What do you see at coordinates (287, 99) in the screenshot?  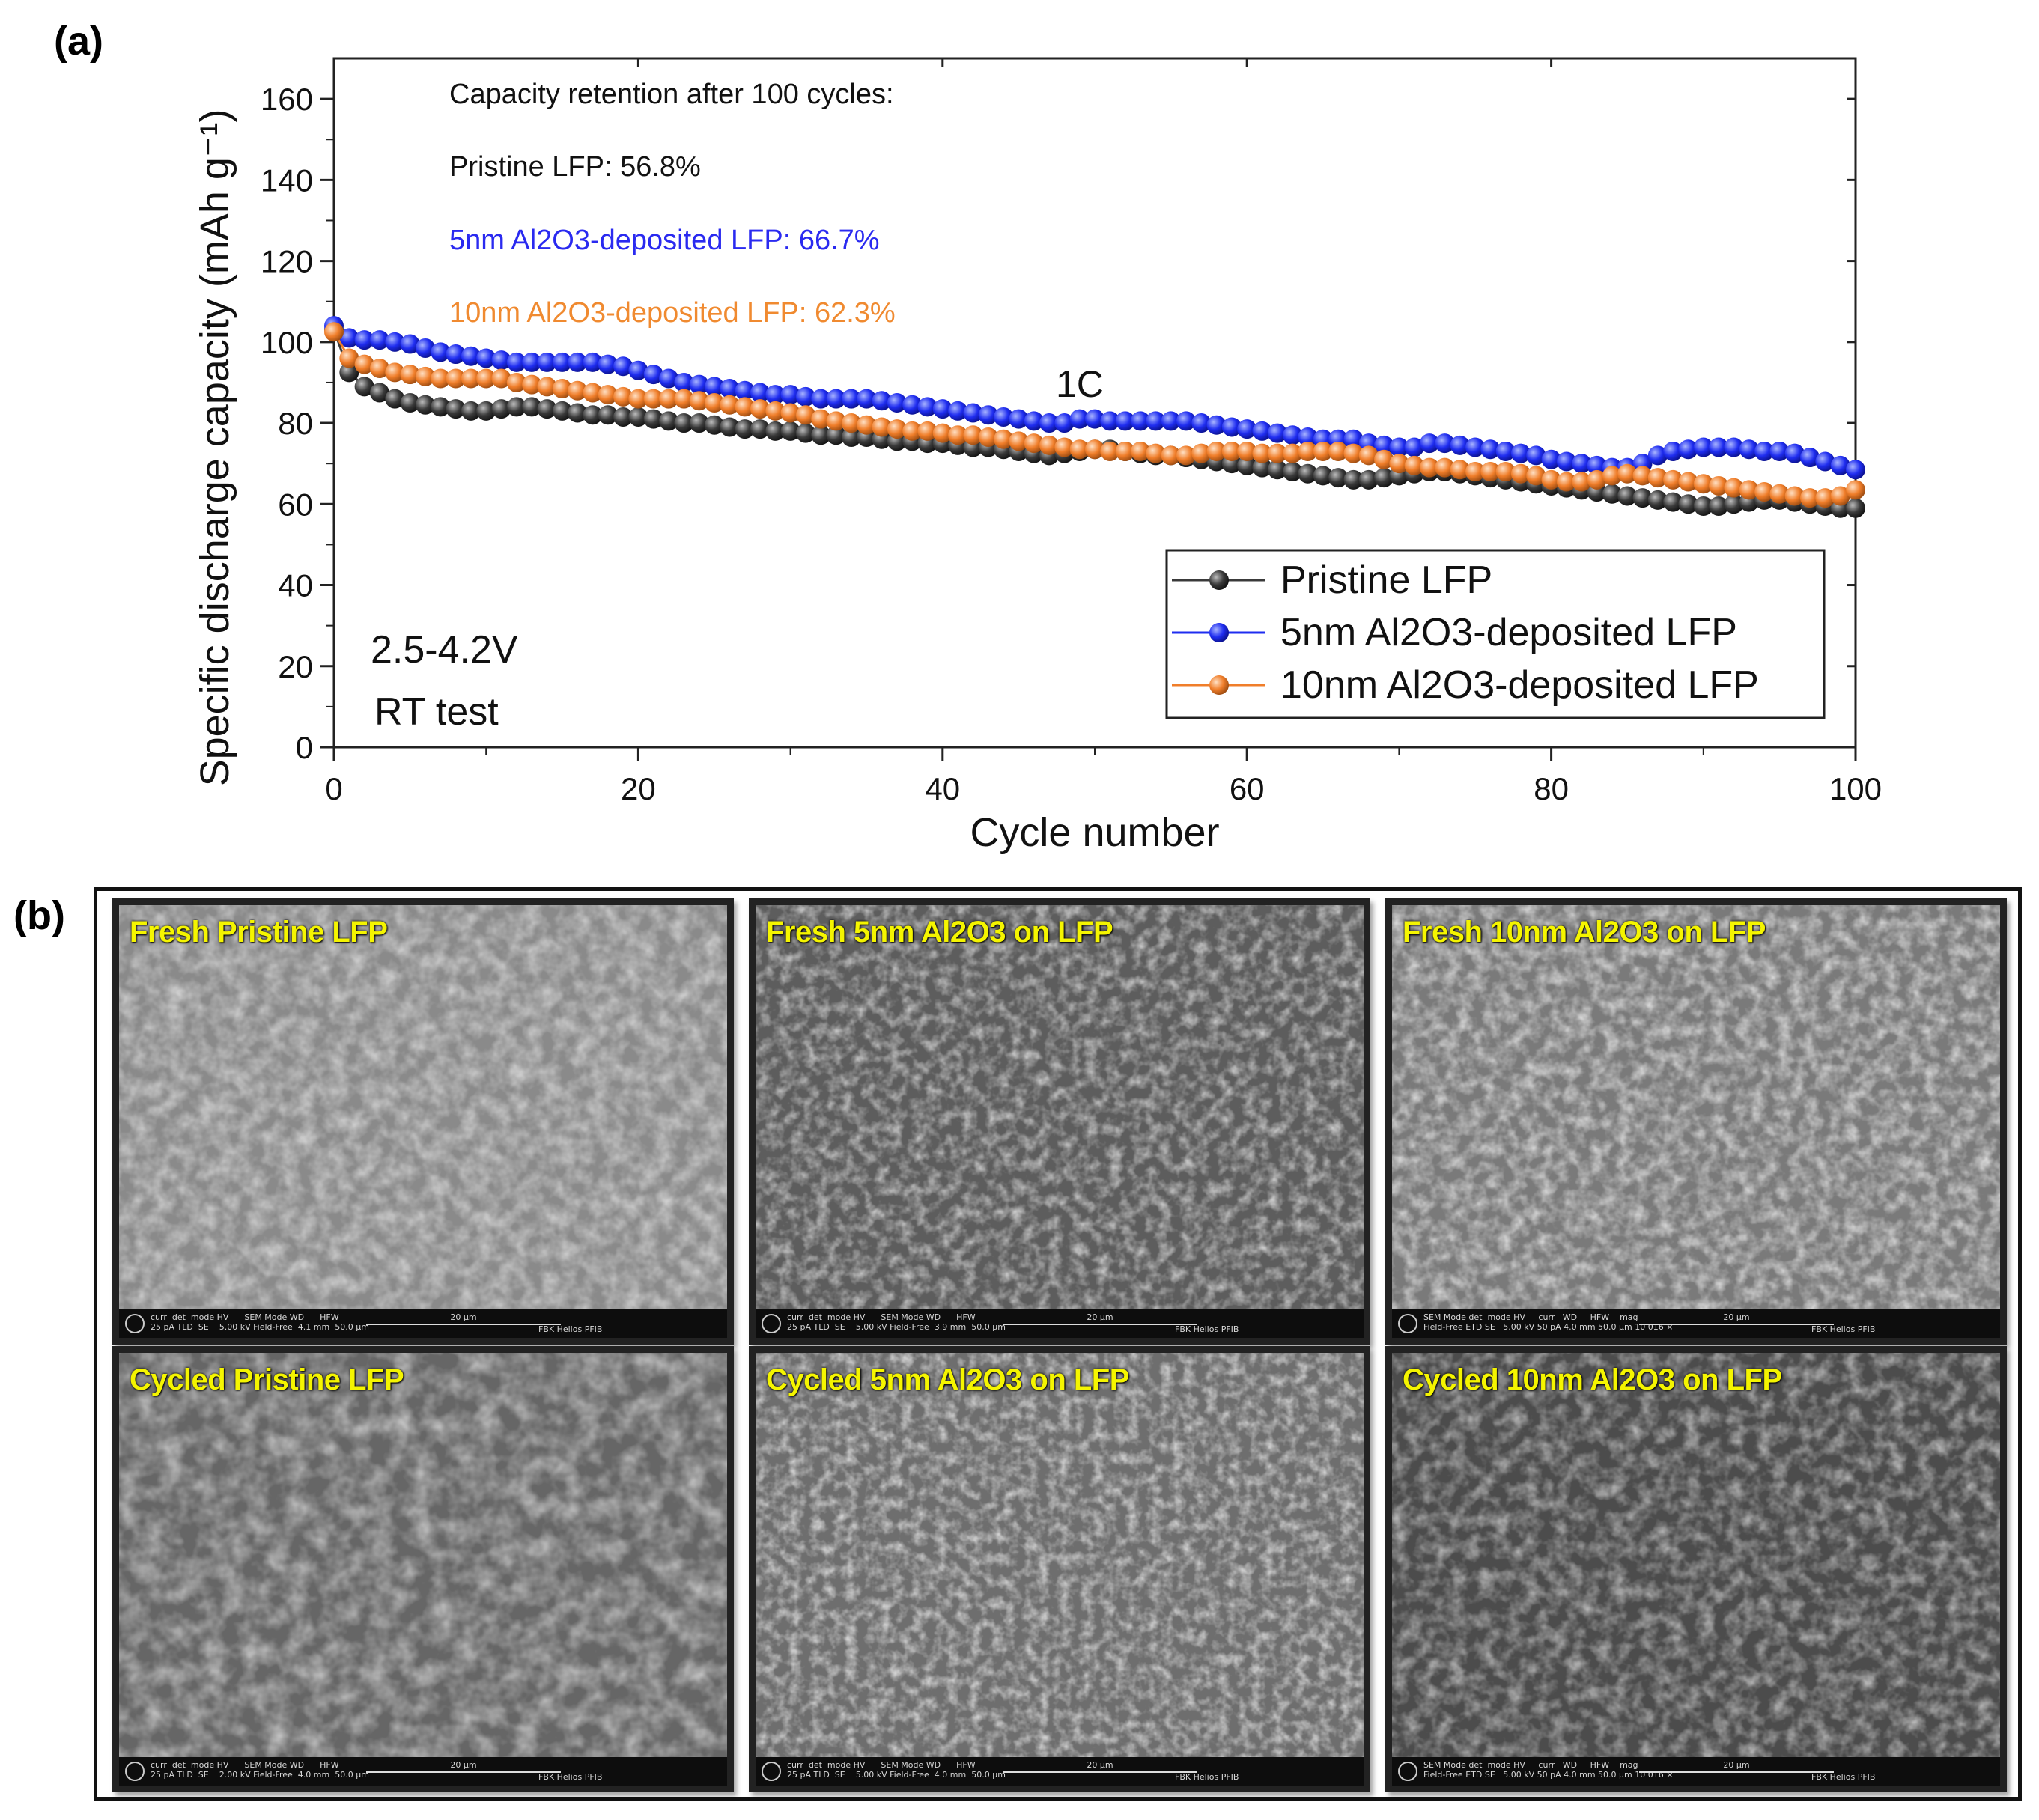 I see `y-tick-label: 160` at bounding box center [287, 99].